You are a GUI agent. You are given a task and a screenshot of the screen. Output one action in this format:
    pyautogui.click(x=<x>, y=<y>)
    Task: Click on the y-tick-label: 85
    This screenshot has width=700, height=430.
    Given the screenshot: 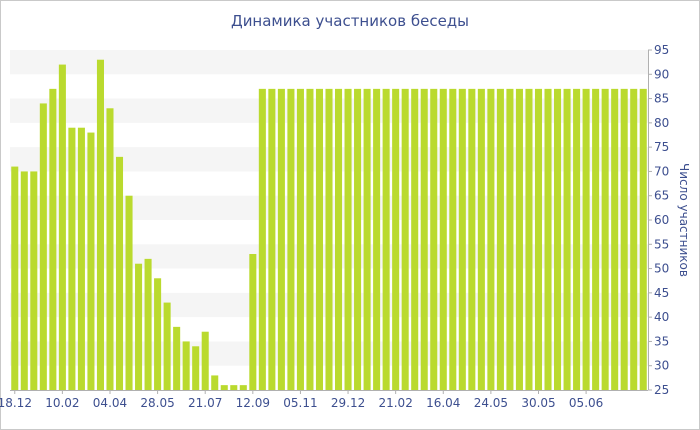 What is the action you would take?
    pyautogui.click(x=661, y=99)
    